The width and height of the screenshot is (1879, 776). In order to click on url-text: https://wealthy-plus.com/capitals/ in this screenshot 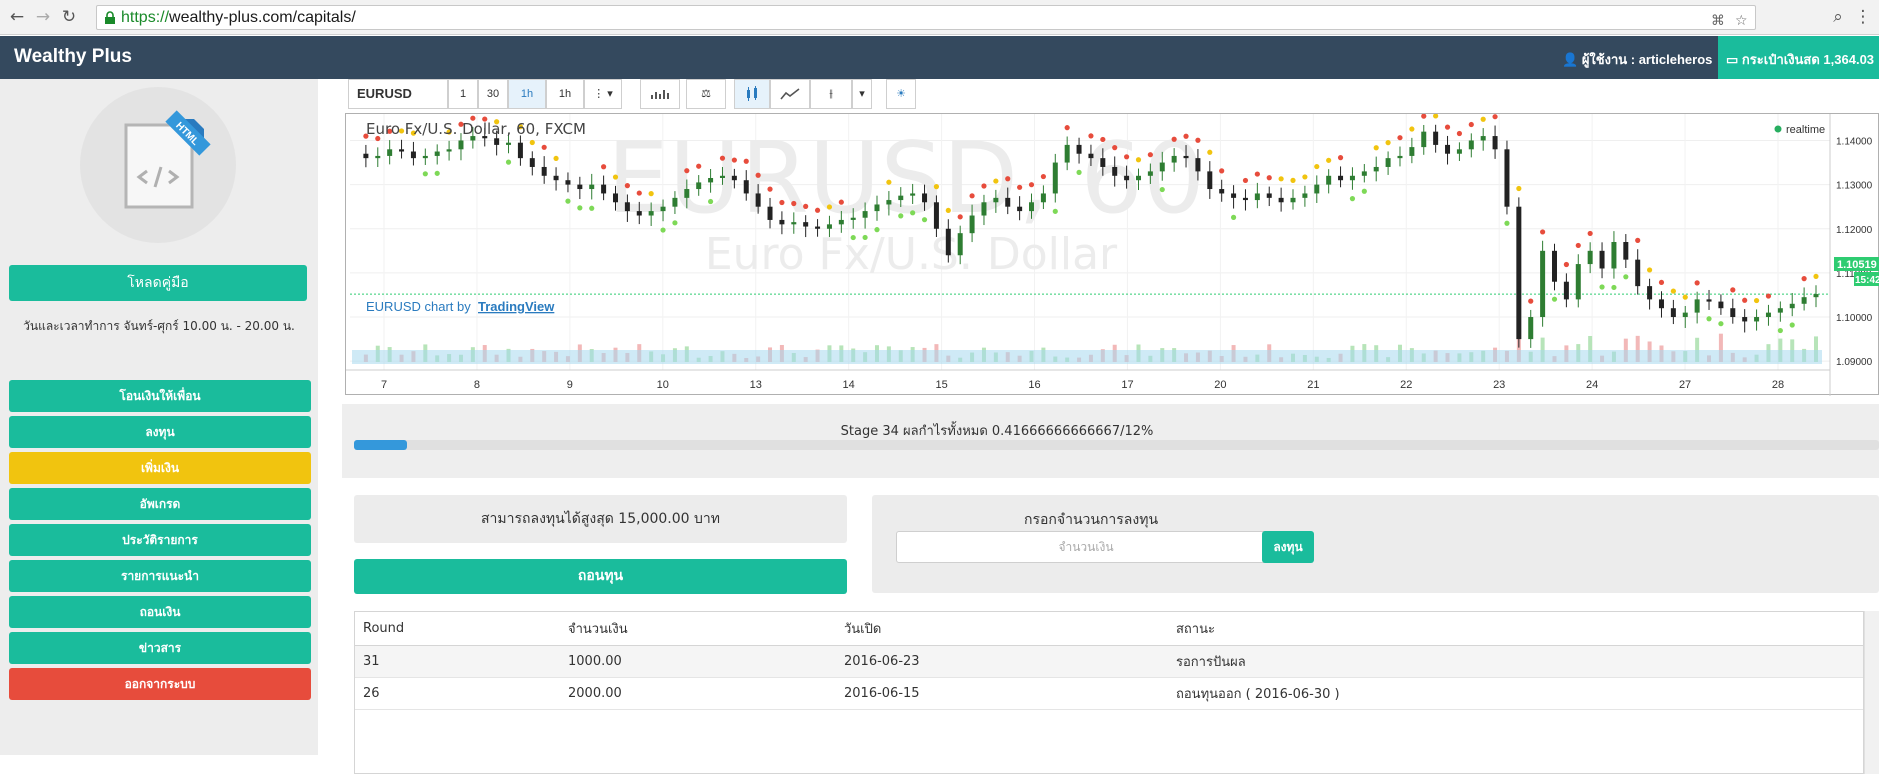, I will do `click(238, 17)`.